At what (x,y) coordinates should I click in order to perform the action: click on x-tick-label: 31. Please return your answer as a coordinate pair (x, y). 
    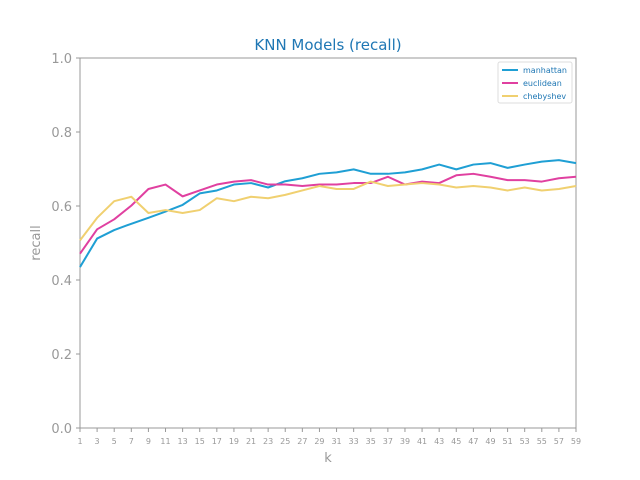
    Looking at the image, I should click on (336, 441).